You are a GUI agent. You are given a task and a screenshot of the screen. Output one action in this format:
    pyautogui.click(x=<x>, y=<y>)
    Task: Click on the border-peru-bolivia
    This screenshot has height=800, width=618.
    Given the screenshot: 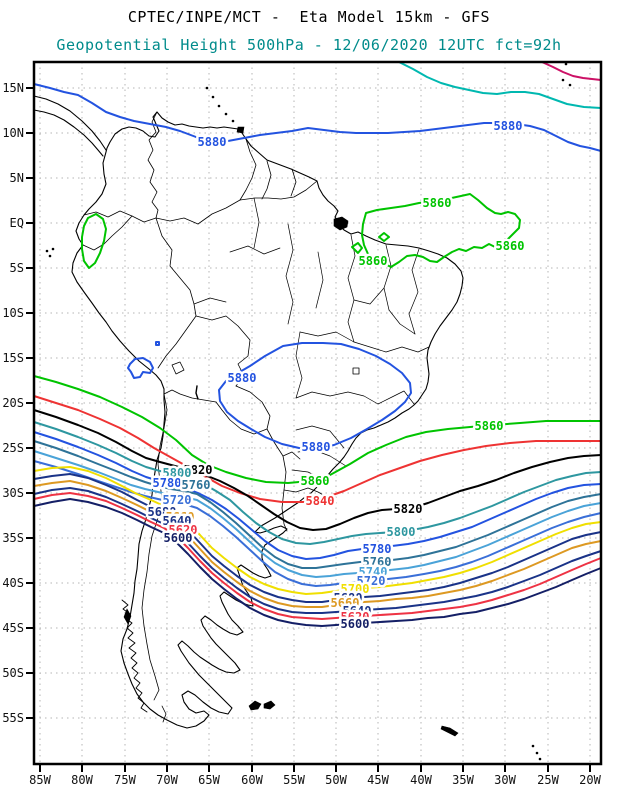 What is the action you would take?
    pyautogui.click(x=177, y=342)
    